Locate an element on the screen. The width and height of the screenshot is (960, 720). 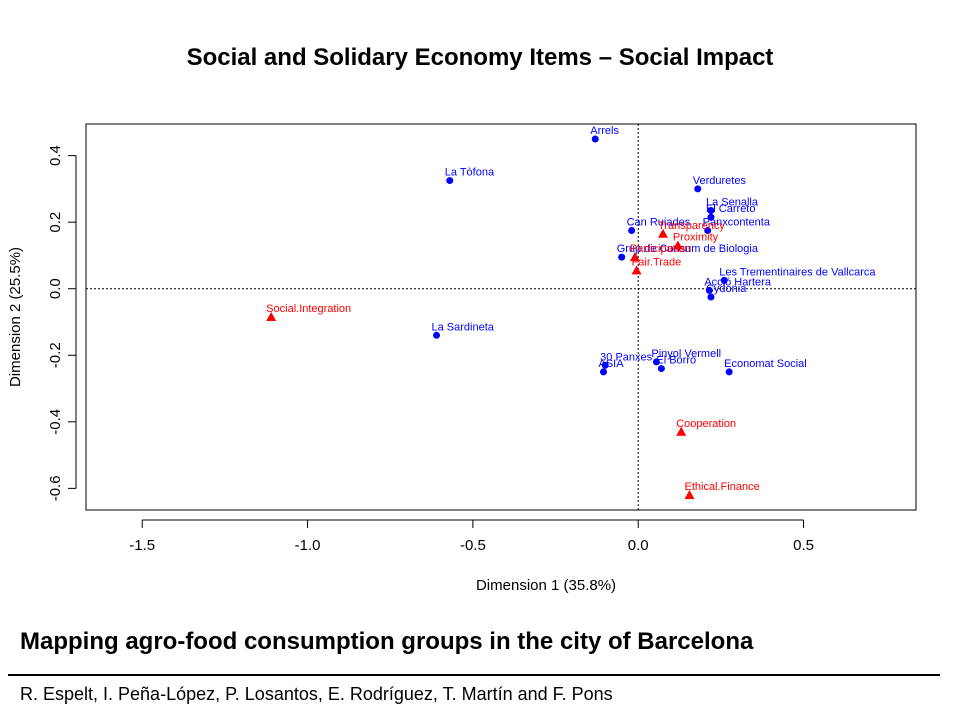
y-tick-label: 0.4 is located at coordinates (55, 155).